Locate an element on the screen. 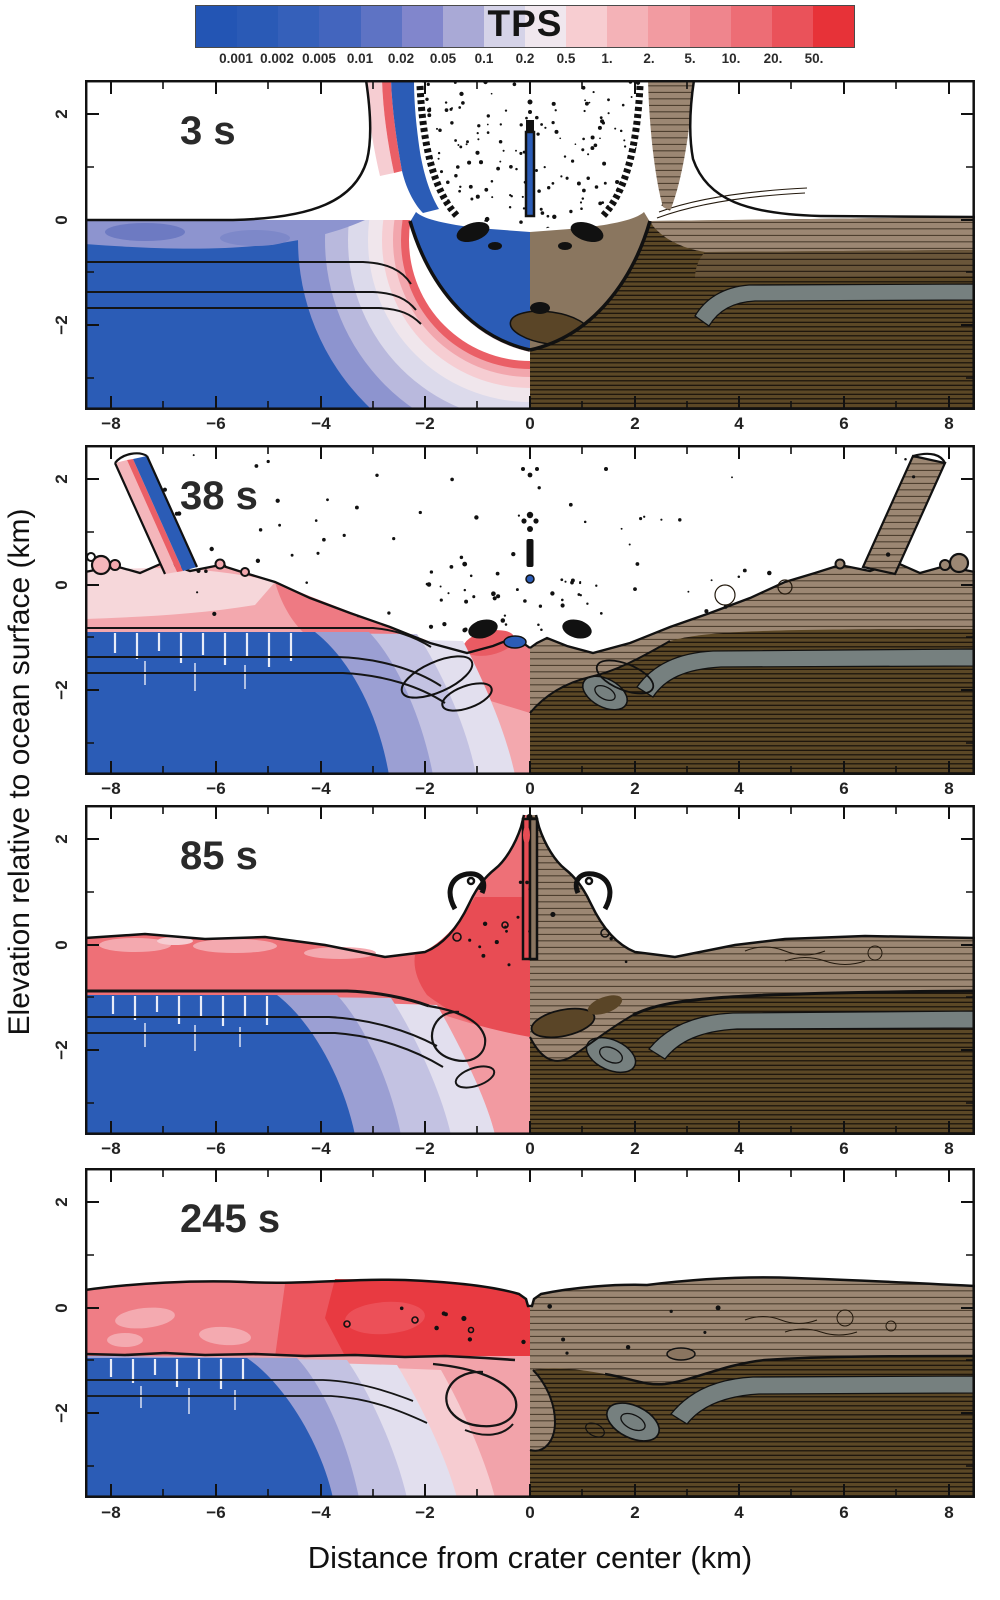  ejecta-curtain-right is located at coordinates (671, 145).